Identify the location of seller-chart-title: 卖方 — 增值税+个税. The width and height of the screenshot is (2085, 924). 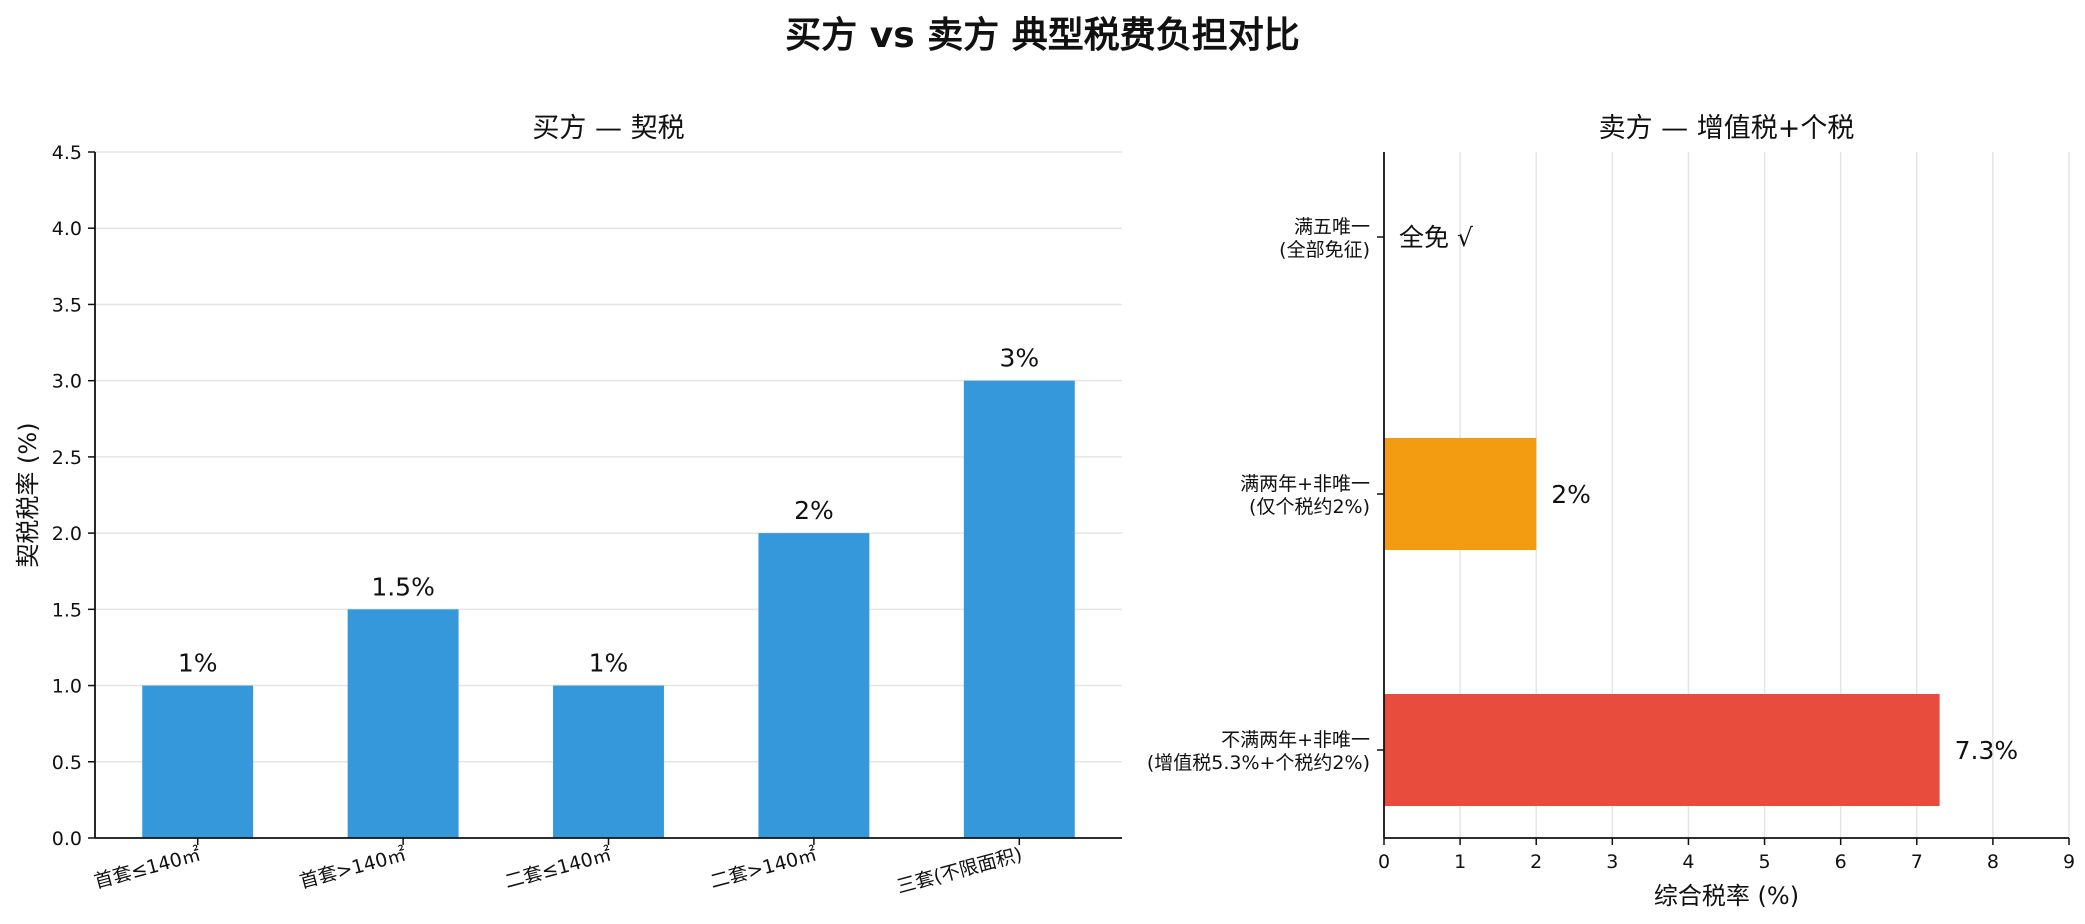
(1727, 128).